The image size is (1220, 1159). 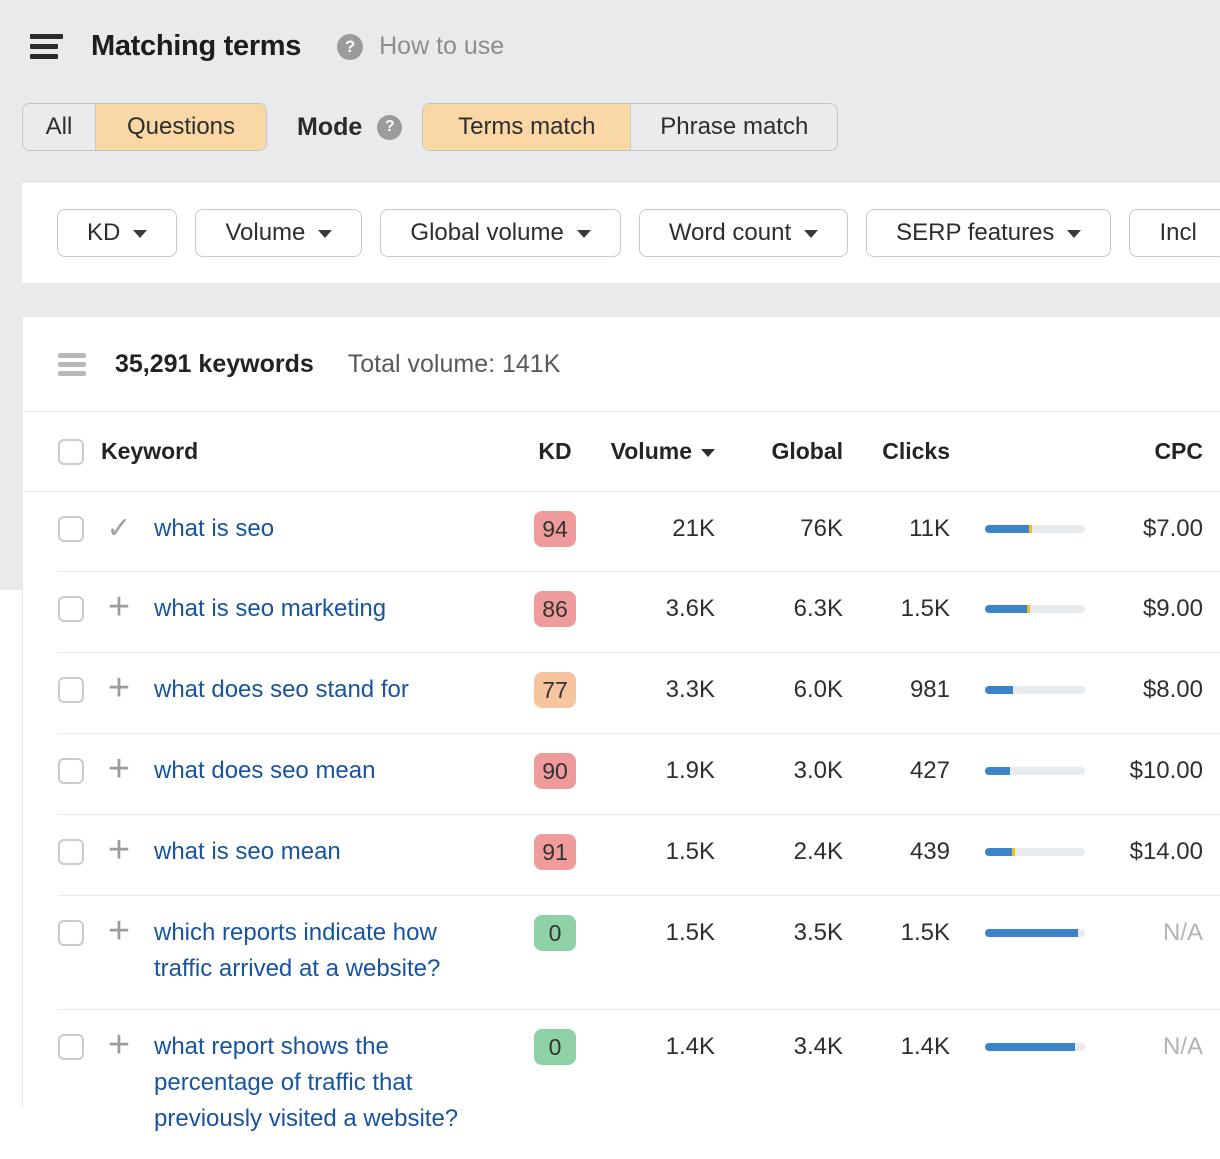 What do you see at coordinates (1172, 528) in the screenshot?
I see `cpc-value: $7.00` at bounding box center [1172, 528].